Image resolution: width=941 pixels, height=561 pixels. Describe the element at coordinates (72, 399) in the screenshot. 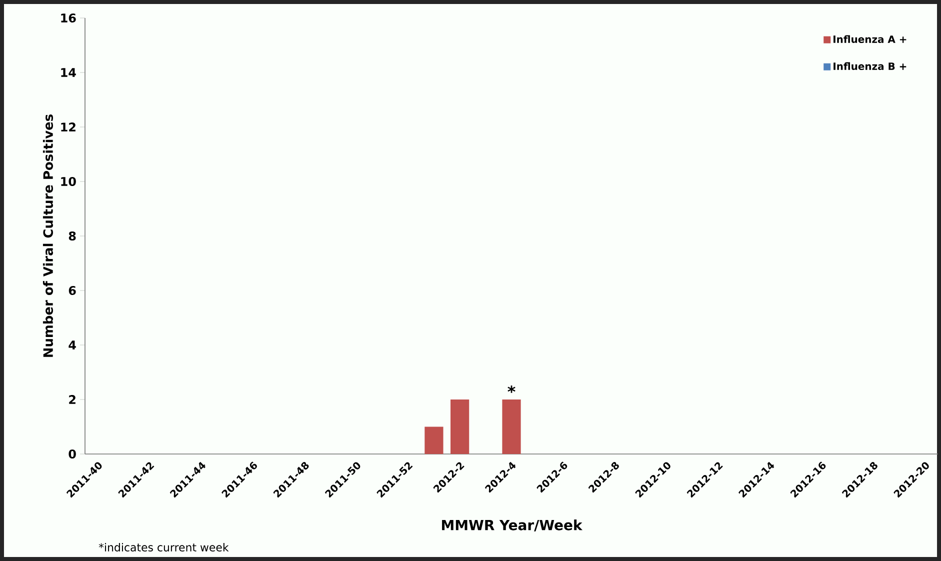

I see `y-tick-label: 2` at that location.